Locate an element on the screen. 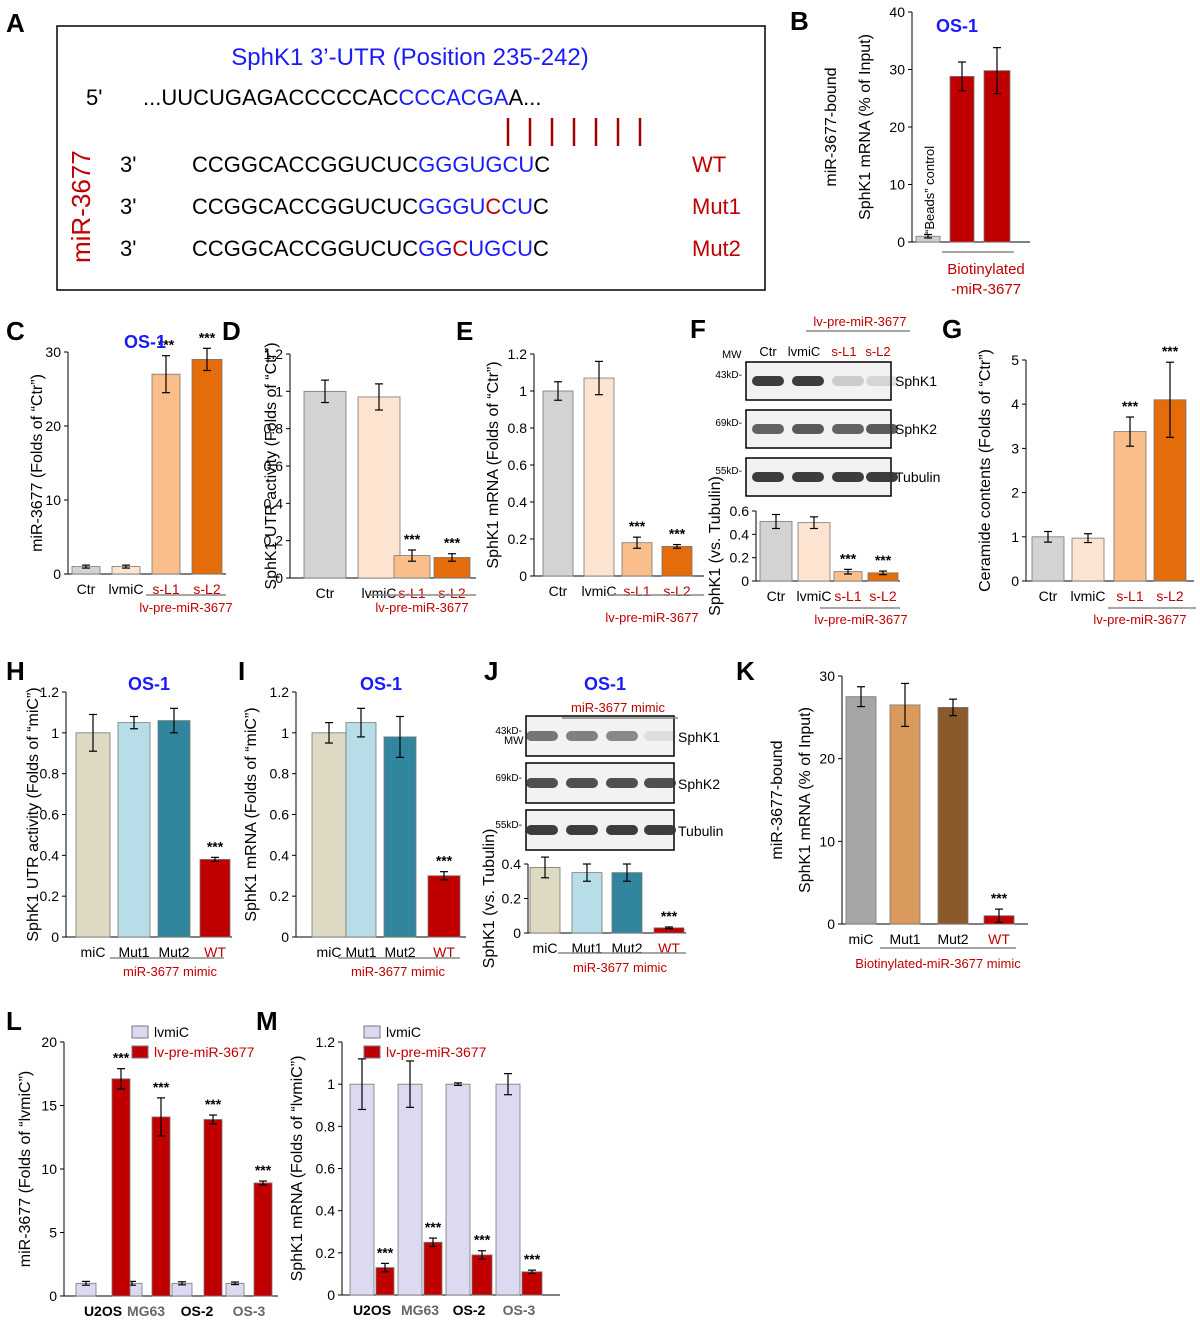 Image resolution: width=1200 pixels, height=1324 pixels. pairing-lines is located at coordinates (574, 132).